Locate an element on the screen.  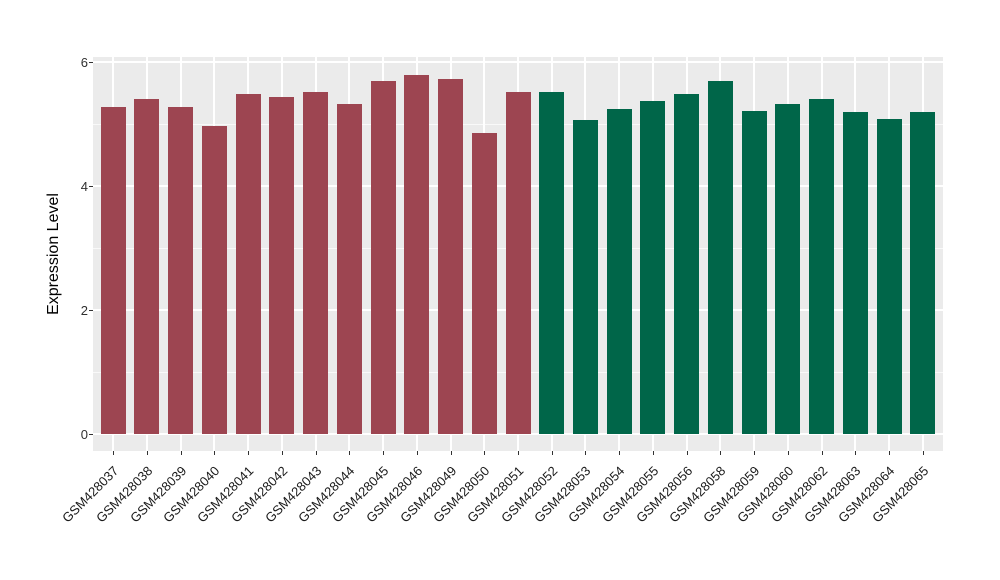
bar-GSM428063 is located at coordinates (855, 273).